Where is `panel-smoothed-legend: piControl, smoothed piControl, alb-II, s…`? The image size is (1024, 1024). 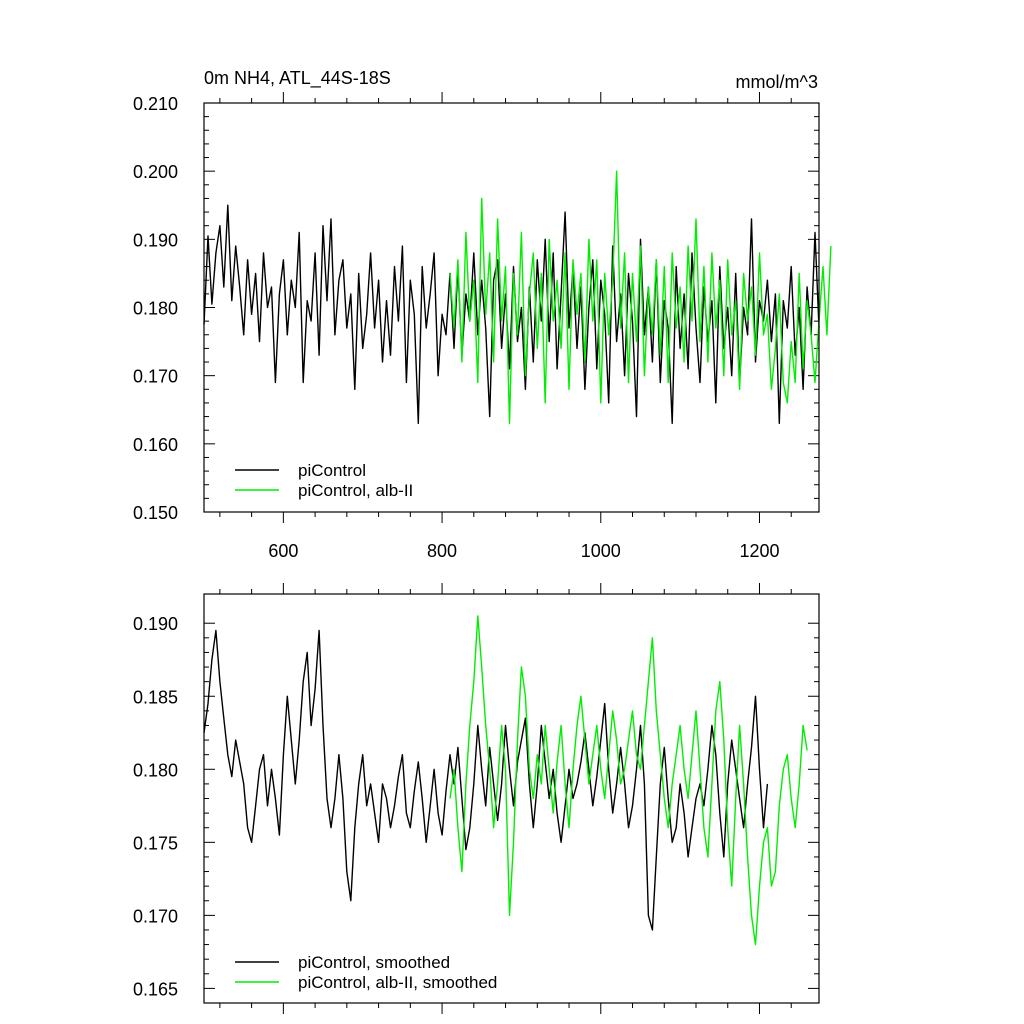
panel-smoothed-legend: piControl, smoothed piControl, alb-II, s… is located at coordinates (366, 972).